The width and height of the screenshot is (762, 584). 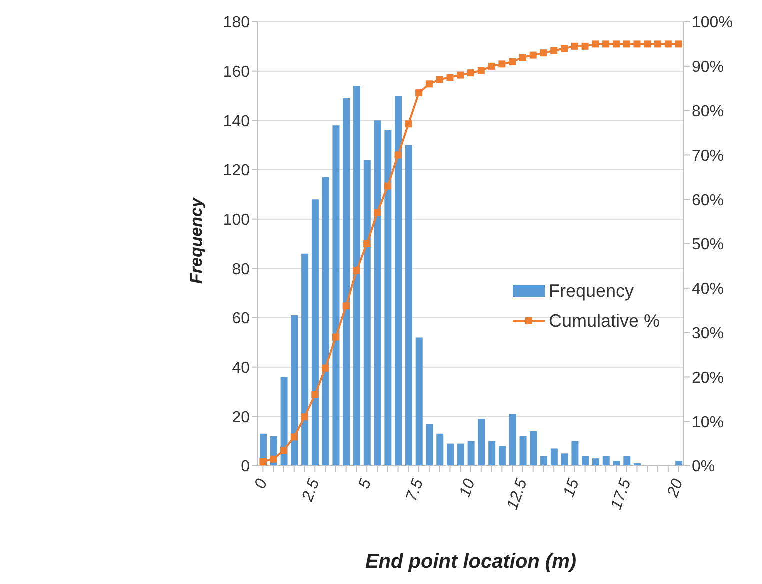 I want to click on y-tick-label: 160, so click(x=236, y=73).